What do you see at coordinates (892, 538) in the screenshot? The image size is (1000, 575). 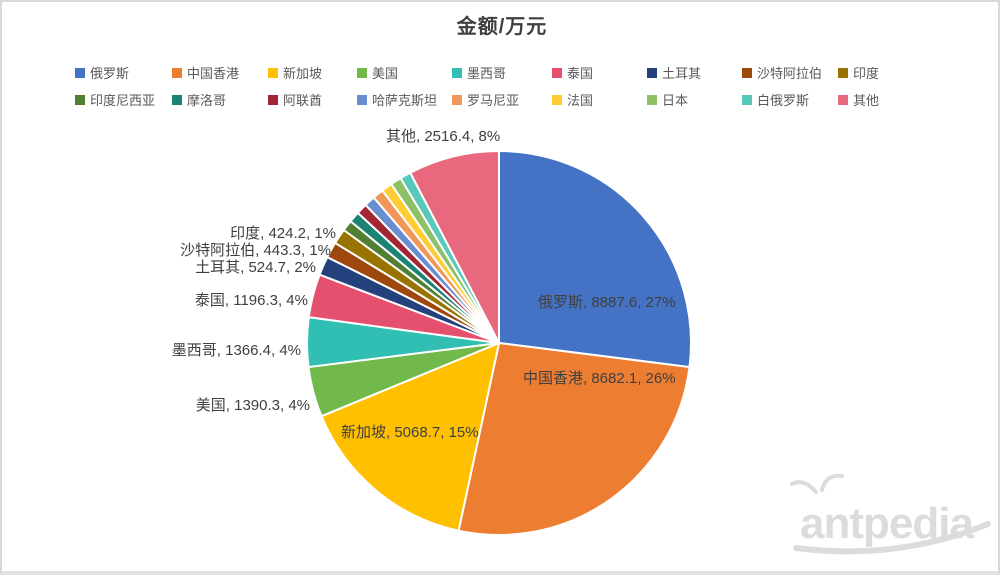 I see `watermark-swoosh-icon` at bounding box center [892, 538].